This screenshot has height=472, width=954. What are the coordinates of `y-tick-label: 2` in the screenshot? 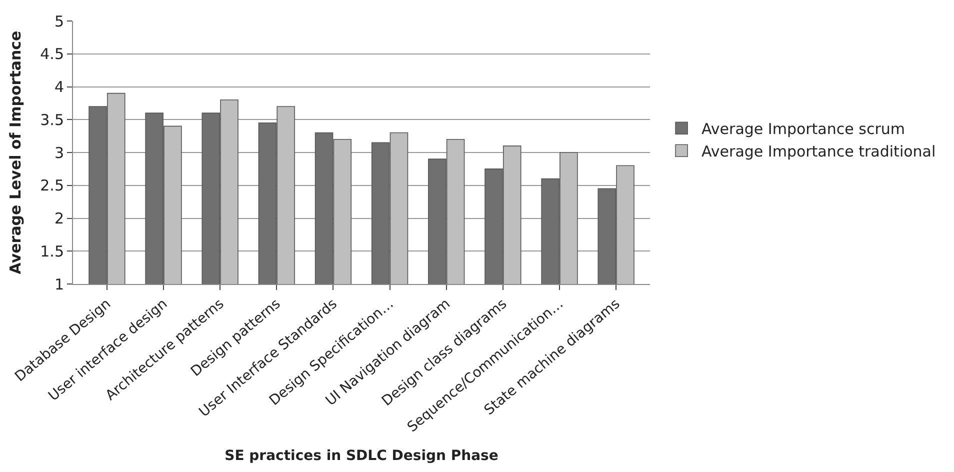 It's located at (59, 219).